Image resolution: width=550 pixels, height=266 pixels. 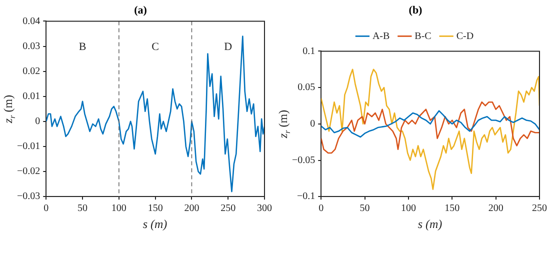 What do you see at coordinates (309, 51) in the screenshot?
I see `y-tick-label: 0.1` at bounding box center [309, 51].